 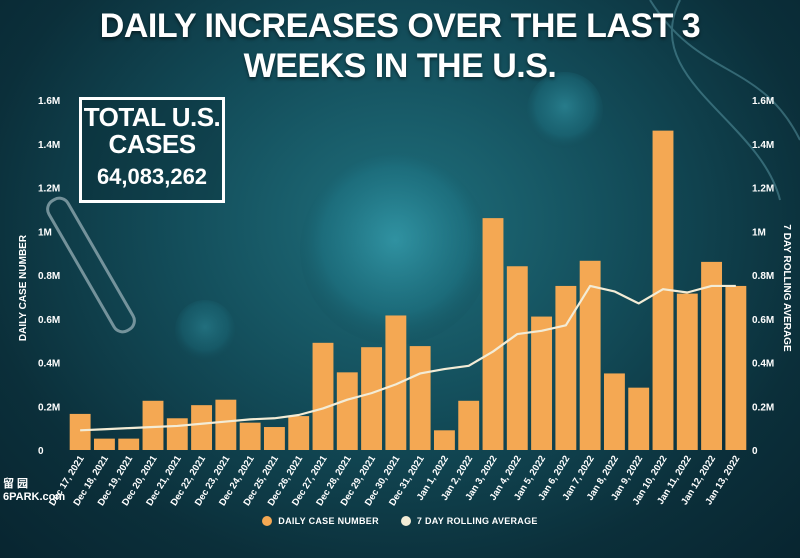 I want to click on legend-label-daily: DAILY CASE NUMBER, so click(x=328, y=521).